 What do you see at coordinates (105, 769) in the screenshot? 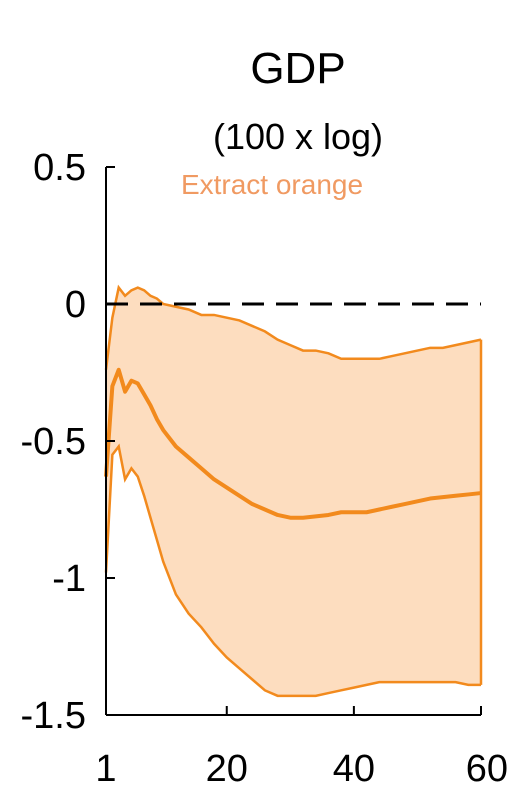
I see `x-tick-label: 1` at bounding box center [105, 769].